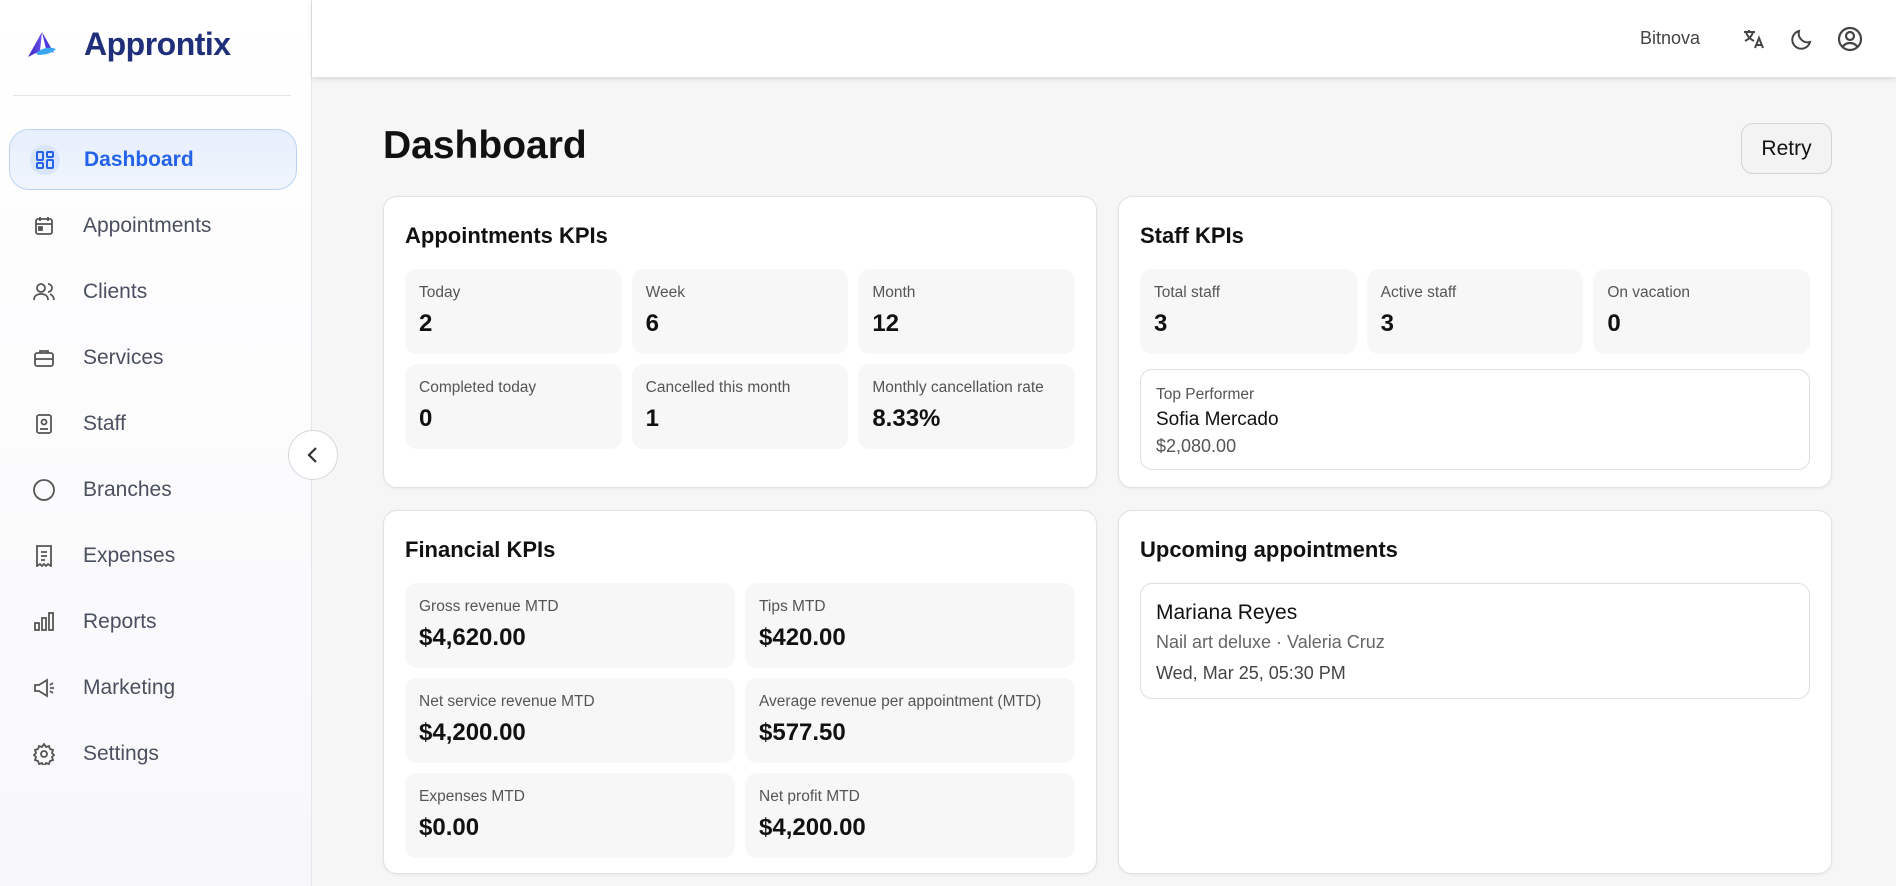 The width and height of the screenshot is (1896, 886). What do you see at coordinates (121, 753) in the screenshot?
I see `sidebar-item-label: Settings` at bounding box center [121, 753].